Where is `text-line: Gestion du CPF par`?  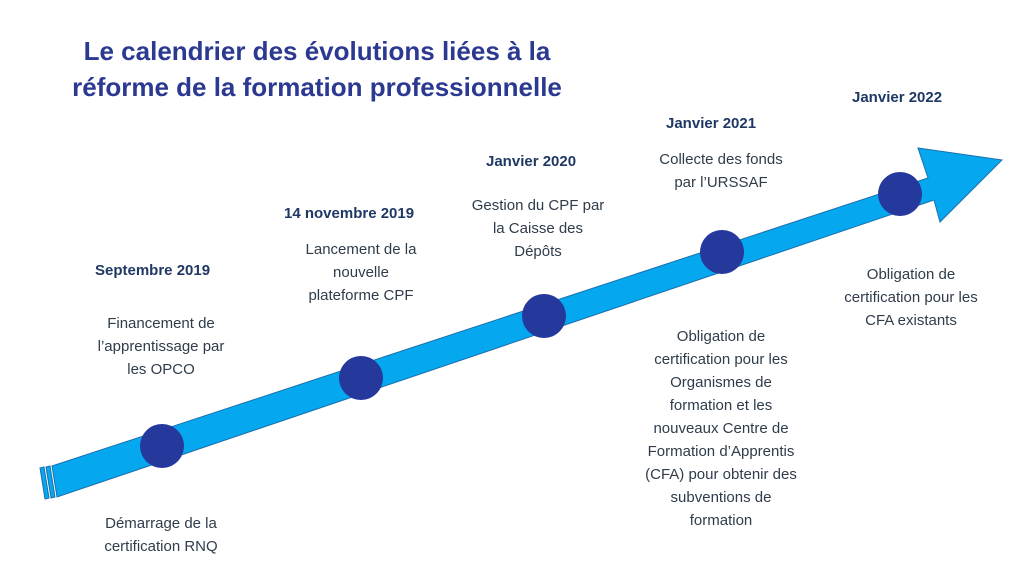 text-line: Gestion du CPF par is located at coordinates (538, 205).